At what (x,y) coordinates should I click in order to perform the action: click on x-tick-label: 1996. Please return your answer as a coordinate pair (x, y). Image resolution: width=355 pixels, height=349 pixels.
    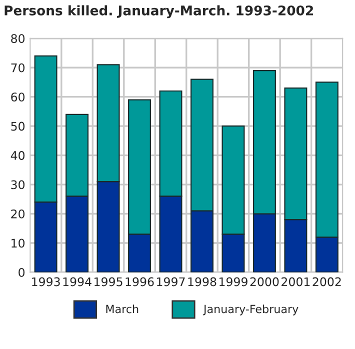
    Looking at the image, I should click on (140, 281).